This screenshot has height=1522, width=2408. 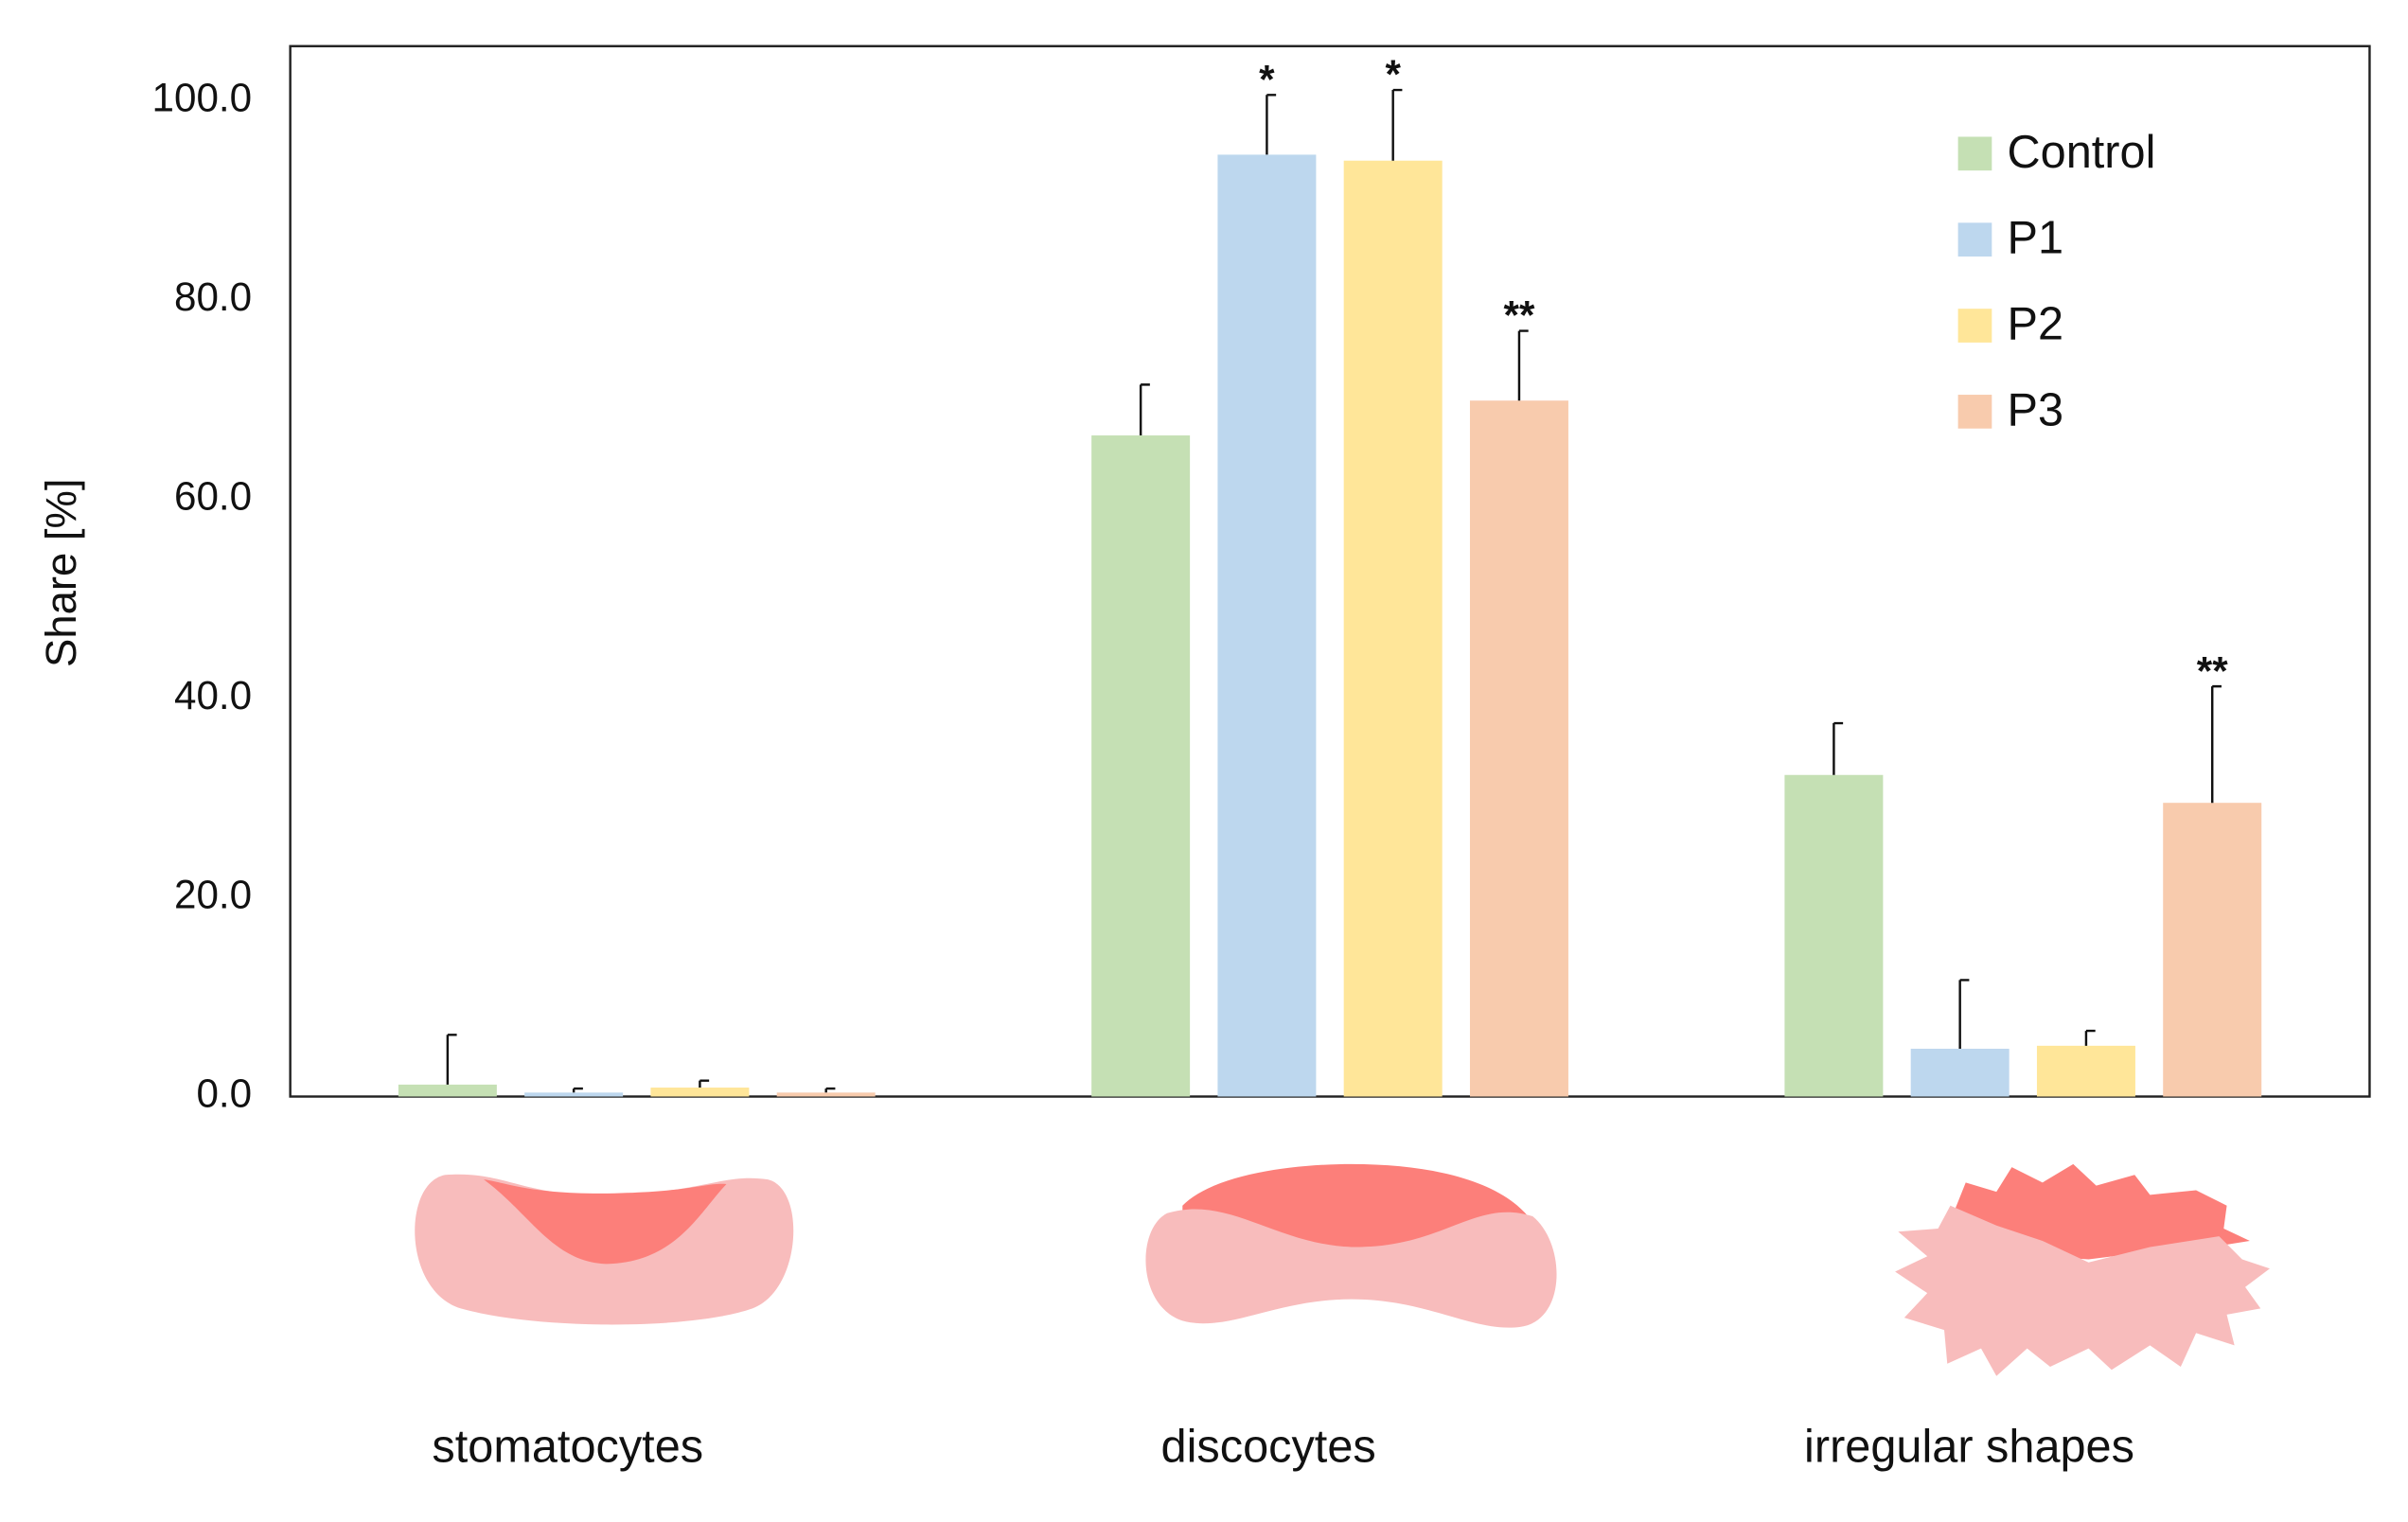 What do you see at coordinates (61, 573) in the screenshot?
I see `y-axis-title: Share [%]` at bounding box center [61, 573].